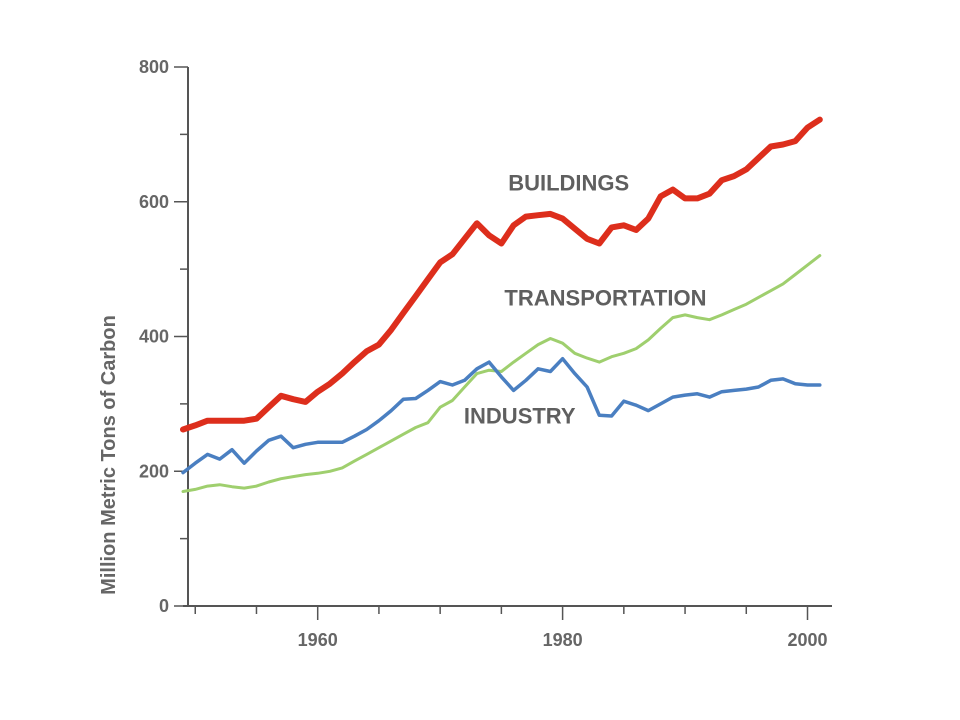 Image resolution: width=960 pixels, height=720 pixels. What do you see at coordinates (563, 640) in the screenshot?
I see `x-tick-label: 1980` at bounding box center [563, 640].